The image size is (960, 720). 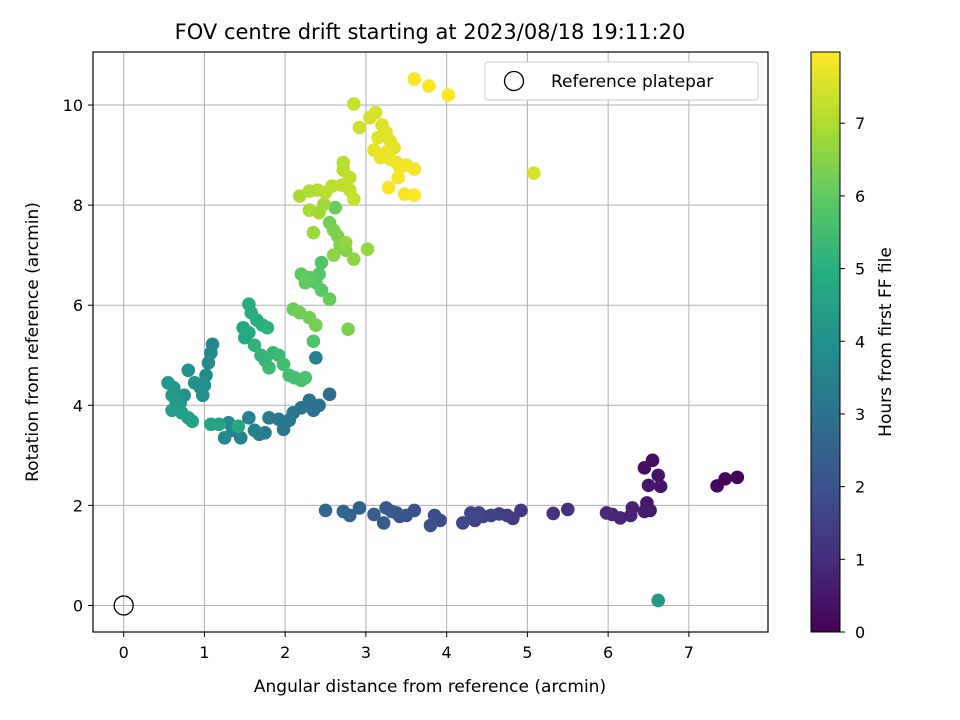 I want to click on x-tick-label-5: 5, so click(x=527, y=652).